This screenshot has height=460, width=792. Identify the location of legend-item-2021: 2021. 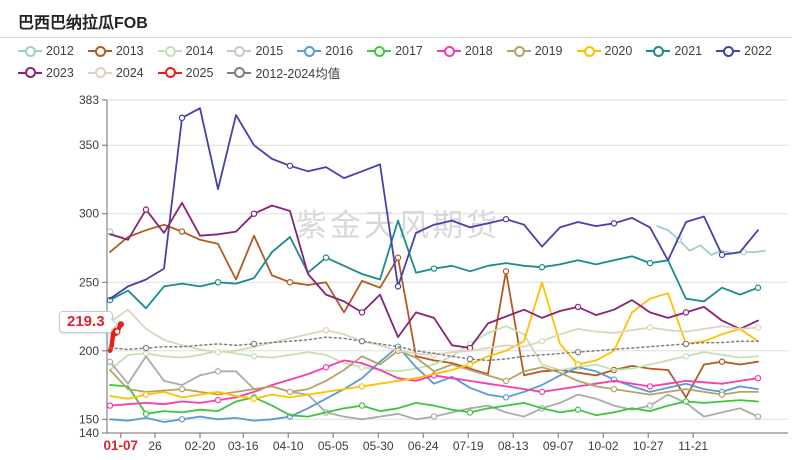
(674, 51).